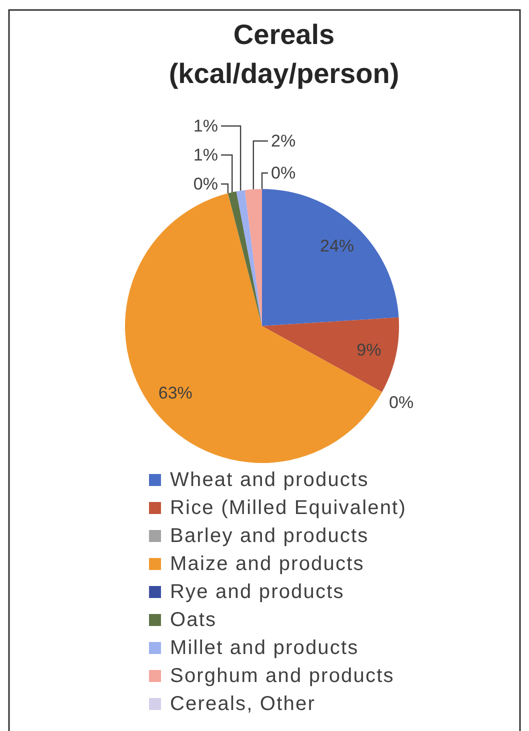 The image size is (529, 731). What do you see at coordinates (283, 141) in the screenshot?
I see `data-label: 2%` at bounding box center [283, 141].